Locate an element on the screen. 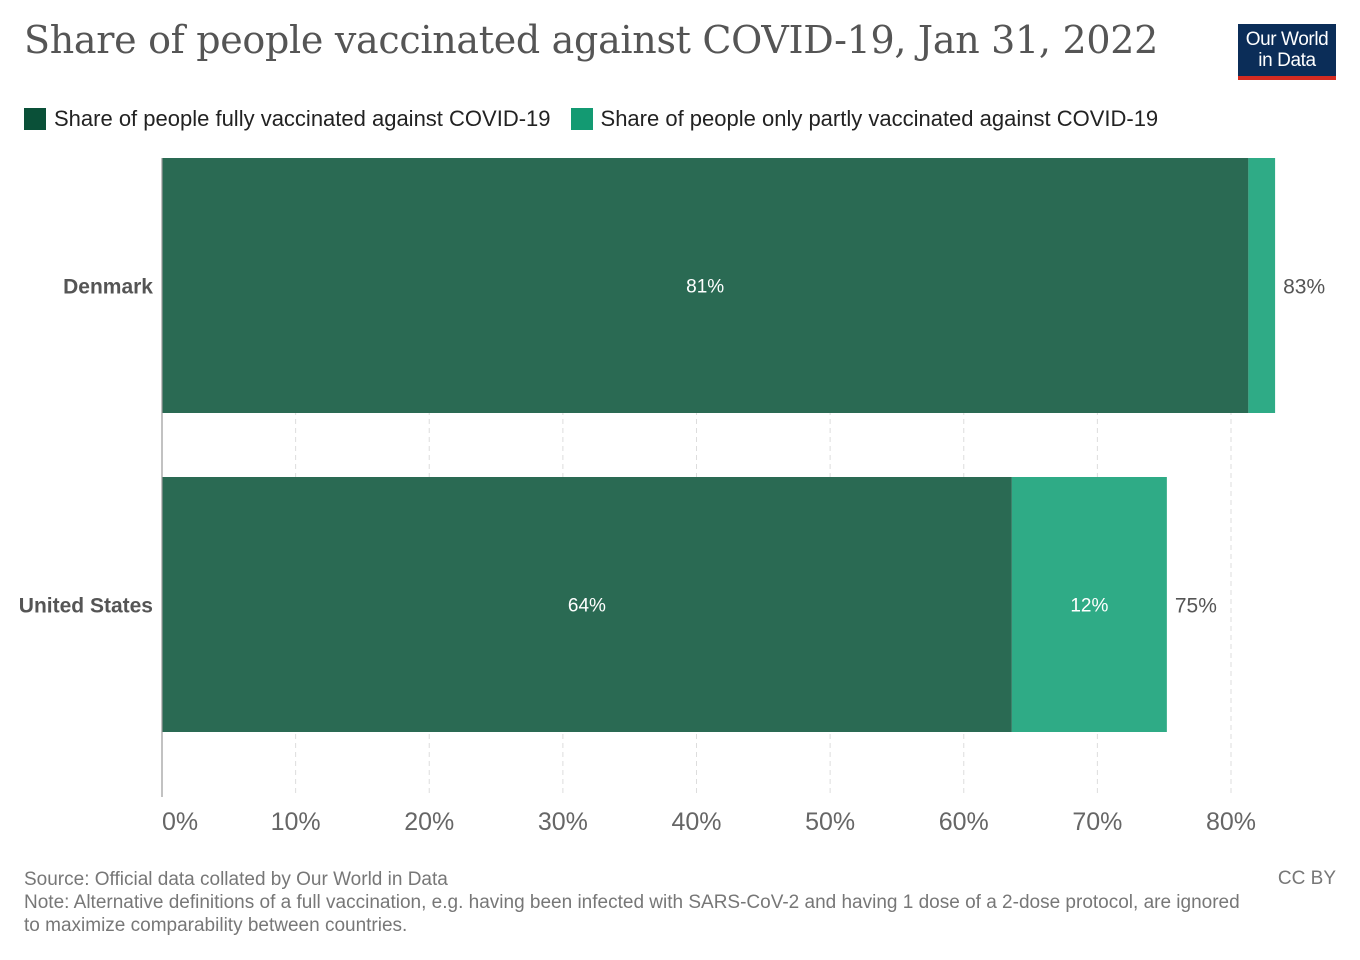 This screenshot has height=960, width=1360. legend-swatch-partly is located at coordinates (581, 119).